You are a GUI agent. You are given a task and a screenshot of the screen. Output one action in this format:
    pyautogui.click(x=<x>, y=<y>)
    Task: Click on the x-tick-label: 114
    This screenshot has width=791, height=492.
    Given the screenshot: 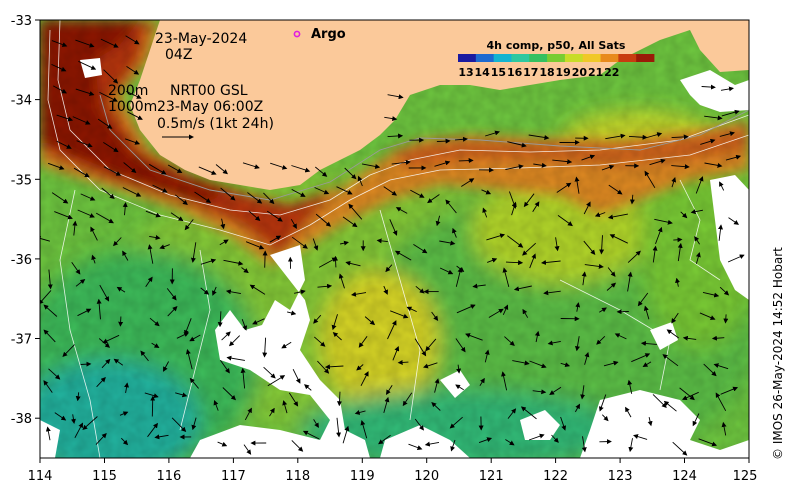 What is the action you would take?
    pyautogui.click(x=40, y=476)
    